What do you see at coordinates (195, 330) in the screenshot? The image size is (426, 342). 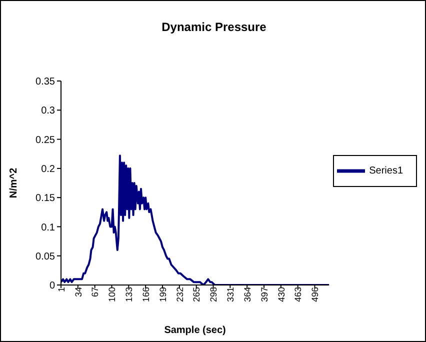 I see `x-axis-title: Sample (sec)` at bounding box center [195, 330].